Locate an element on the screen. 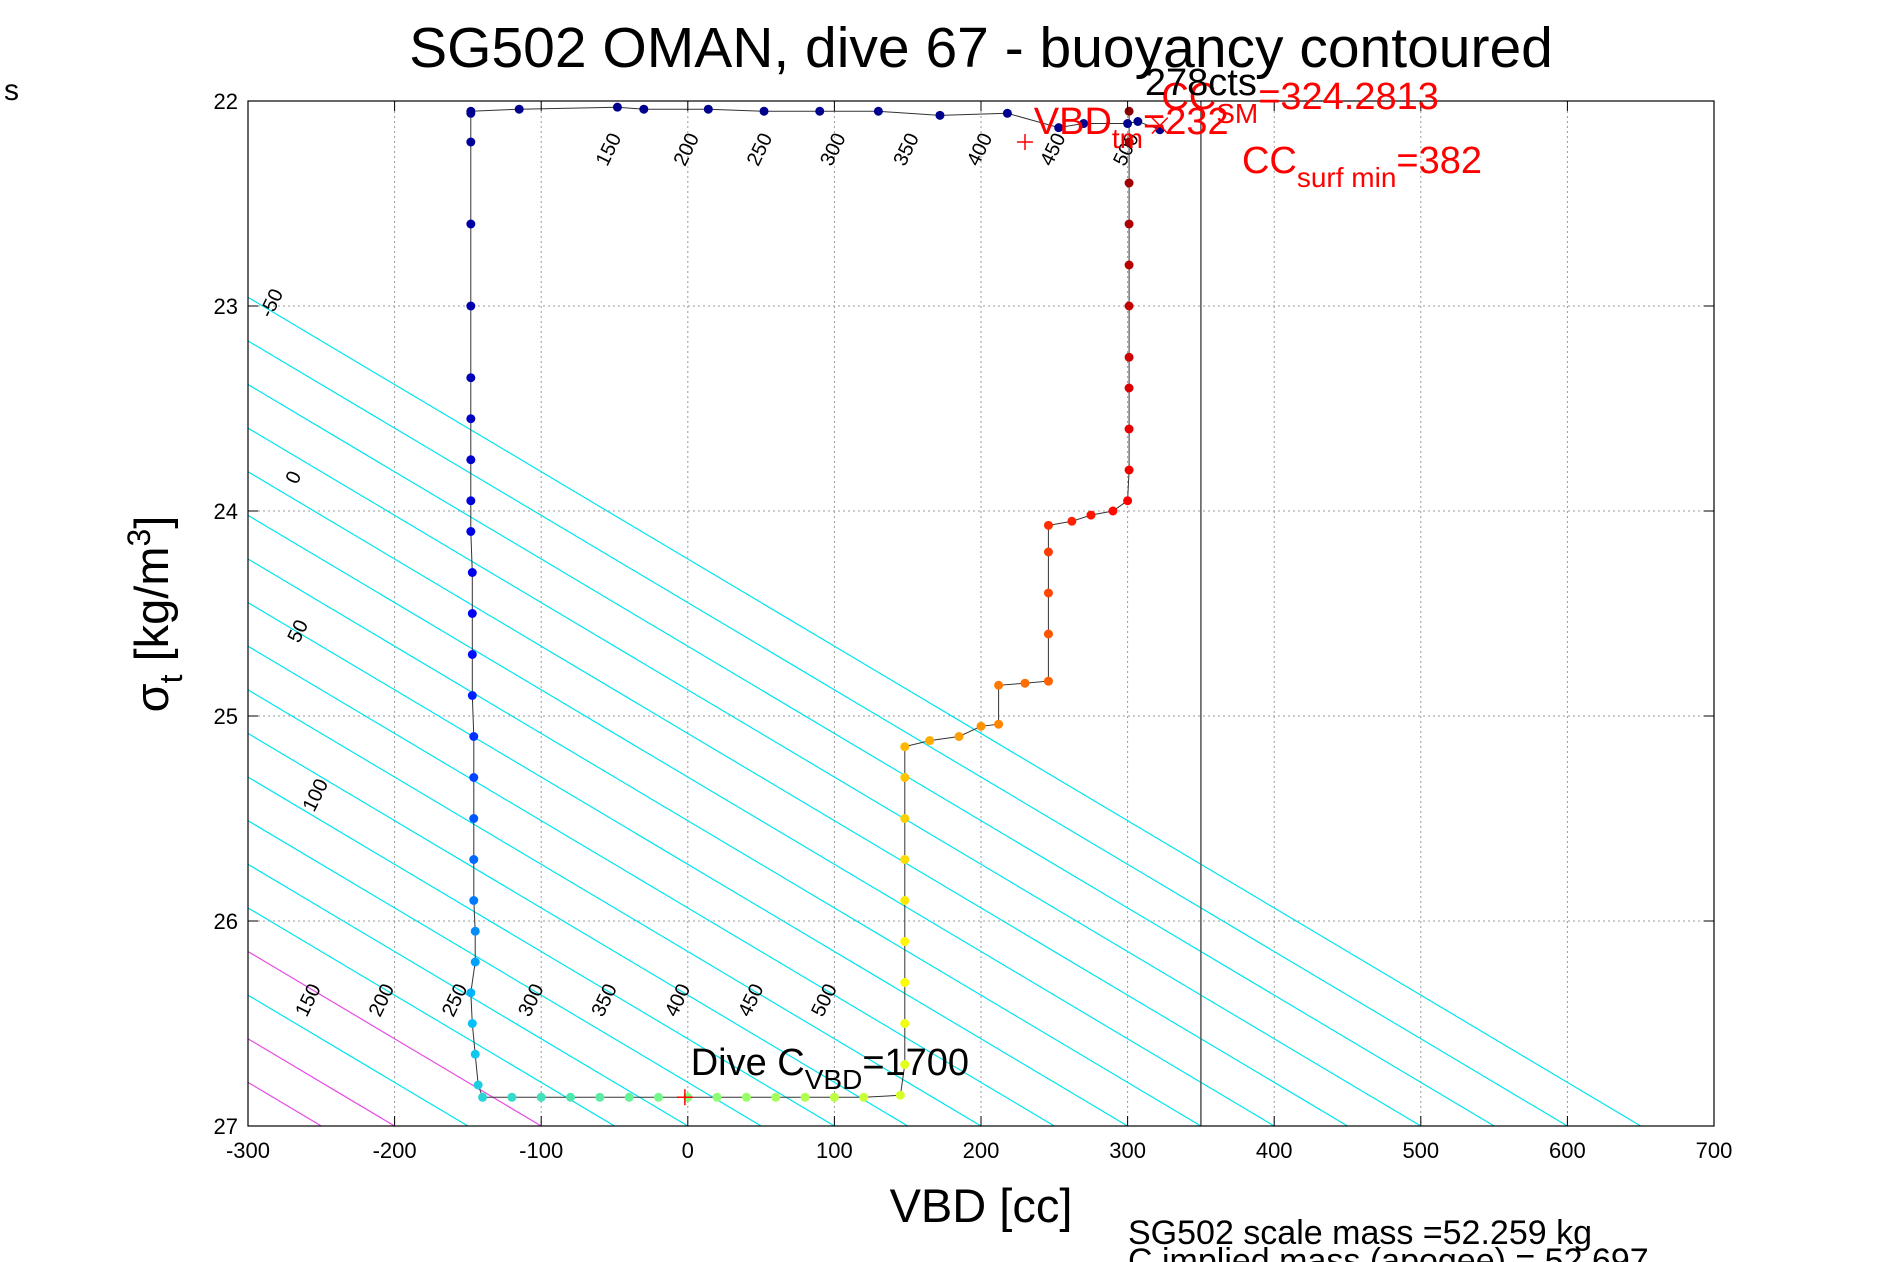 The width and height of the screenshot is (1891, 1262). contour-label: 0 is located at coordinates (294, 478).